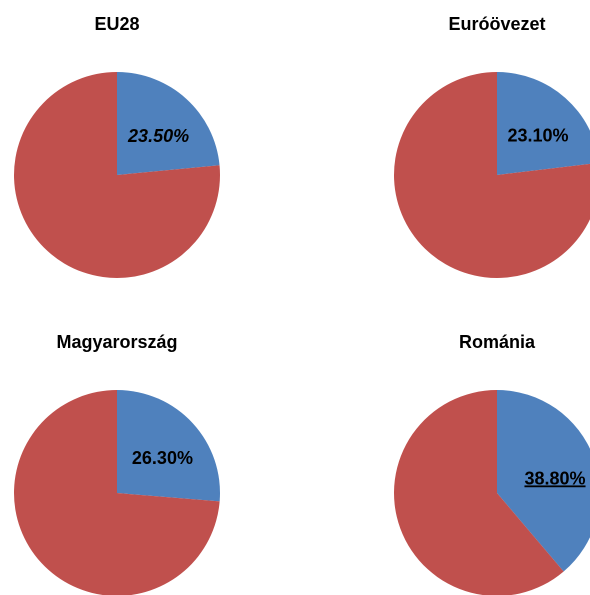 This screenshot has width=590, height=595. Describe the element at coordinates (496, 24) in the screenshot. I see `chart-title: Euróövezet` at that location.